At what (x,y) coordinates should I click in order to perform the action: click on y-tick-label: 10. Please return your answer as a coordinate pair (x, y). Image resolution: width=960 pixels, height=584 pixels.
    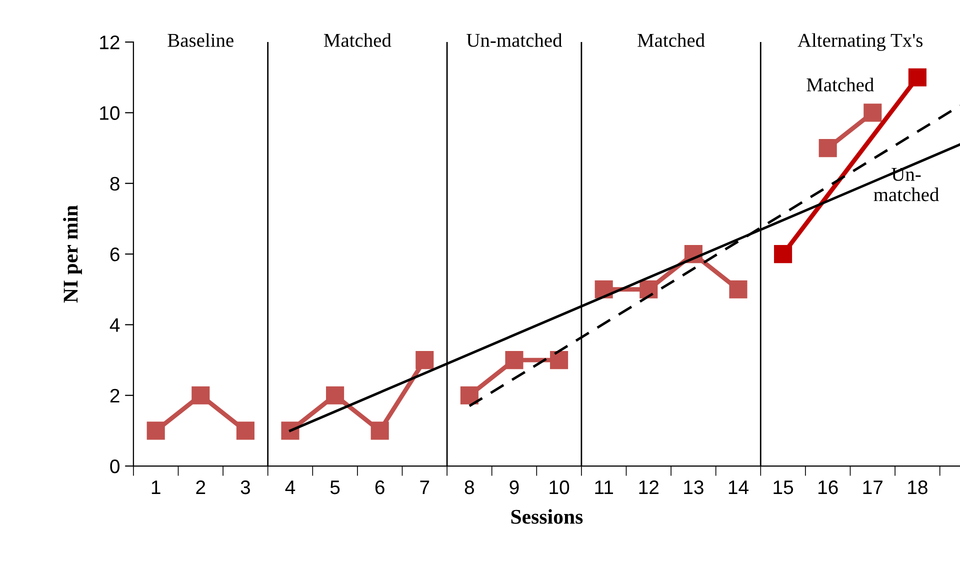
    Looking at the image, I should click on (110, 113).